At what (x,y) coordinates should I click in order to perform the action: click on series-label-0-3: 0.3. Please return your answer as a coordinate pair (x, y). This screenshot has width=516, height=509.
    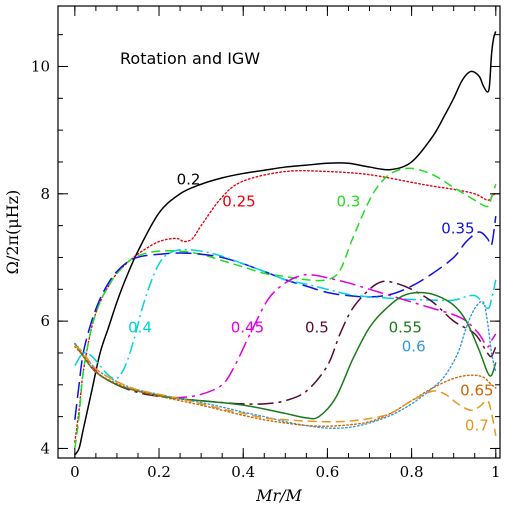
    Looking at the image, I should click on (349, 202).